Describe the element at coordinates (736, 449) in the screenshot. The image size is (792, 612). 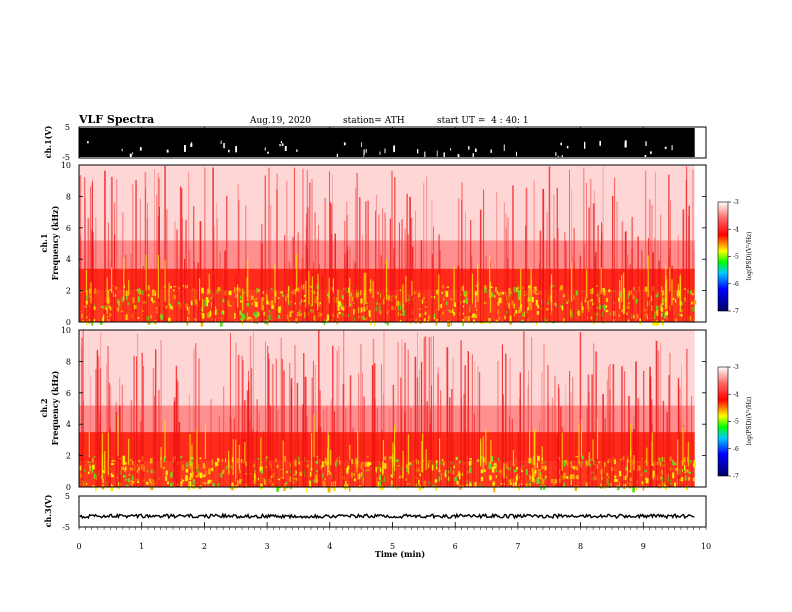
I see `colorbar-tick-label: -6` at that location.